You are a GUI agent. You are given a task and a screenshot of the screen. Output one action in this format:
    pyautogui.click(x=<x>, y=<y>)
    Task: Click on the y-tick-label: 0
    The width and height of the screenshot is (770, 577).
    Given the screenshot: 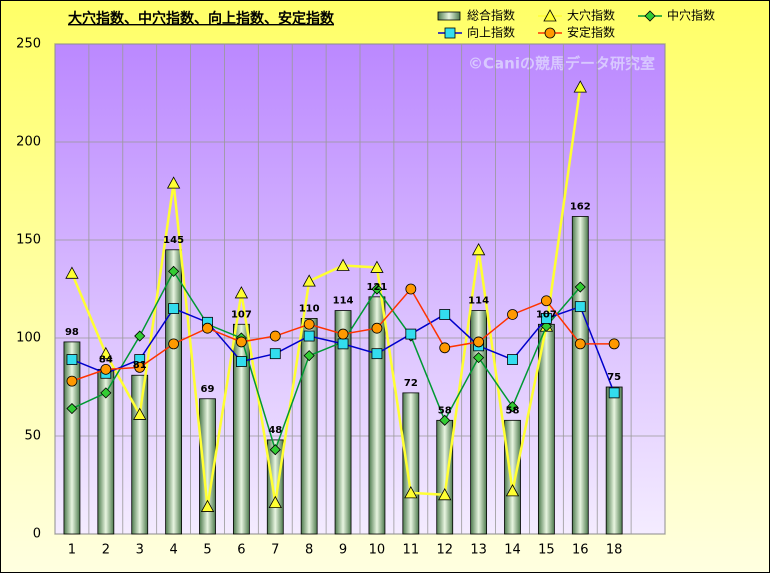 What is the action you would take?
    pyautogui.click(x=37, y=534)
    